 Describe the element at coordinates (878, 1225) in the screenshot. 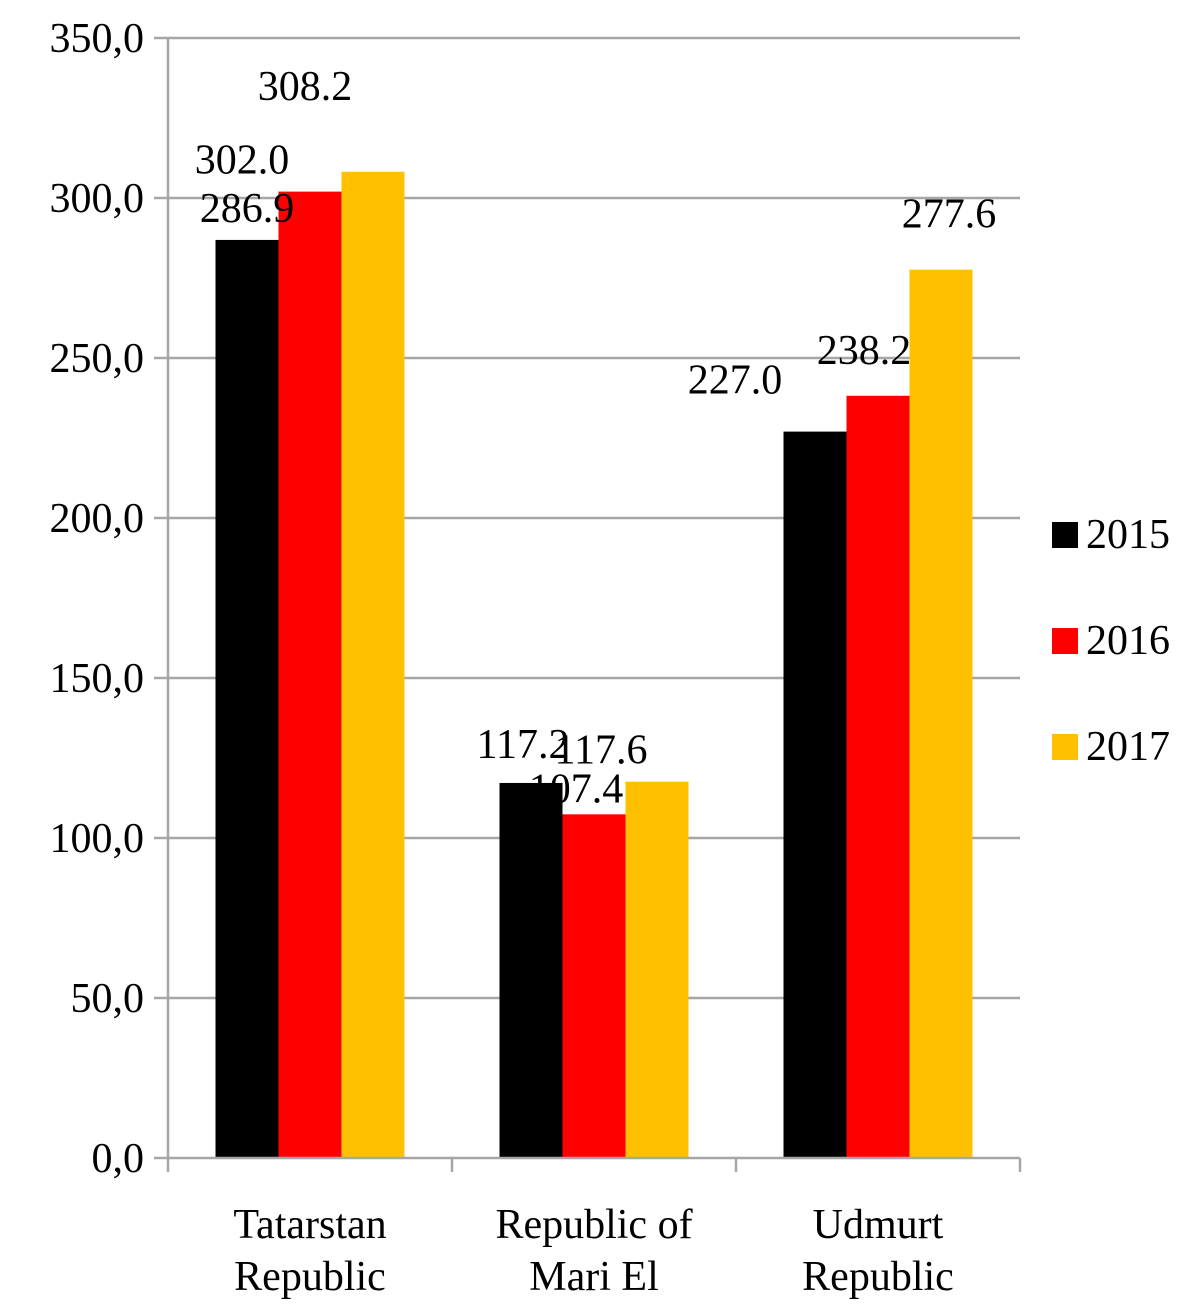

I see `category-label: Udmurt` at that location.